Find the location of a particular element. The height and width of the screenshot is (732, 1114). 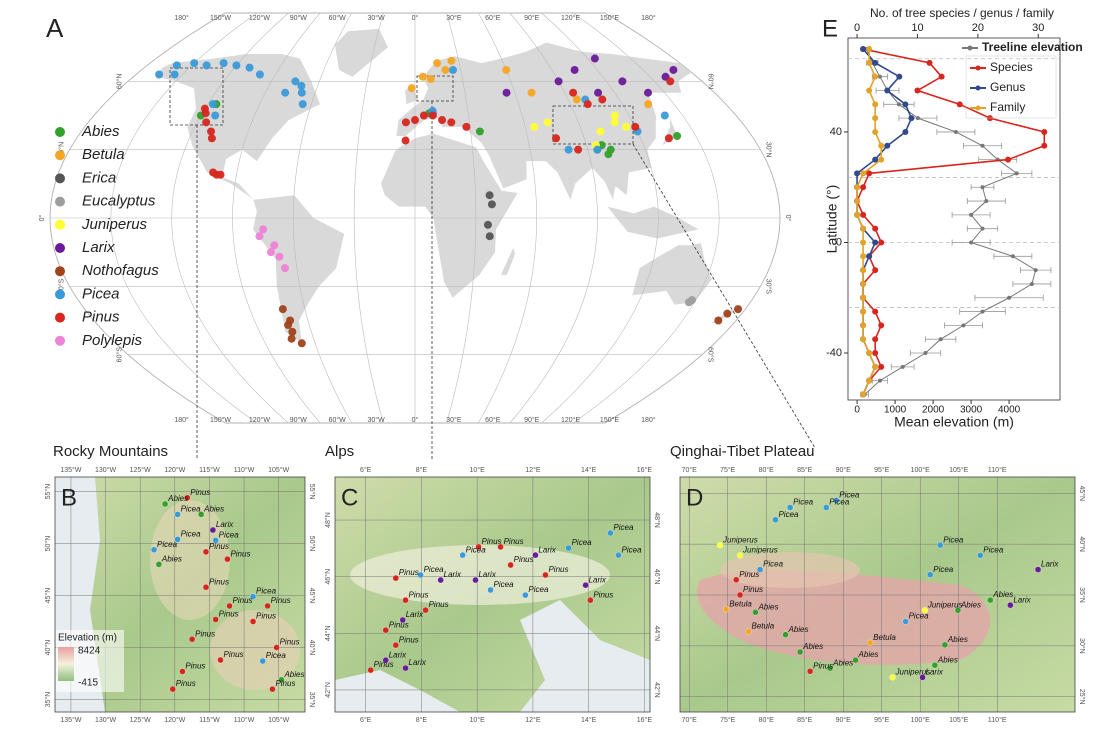

lat-label: 55°N is located at coordinates (312, 492).